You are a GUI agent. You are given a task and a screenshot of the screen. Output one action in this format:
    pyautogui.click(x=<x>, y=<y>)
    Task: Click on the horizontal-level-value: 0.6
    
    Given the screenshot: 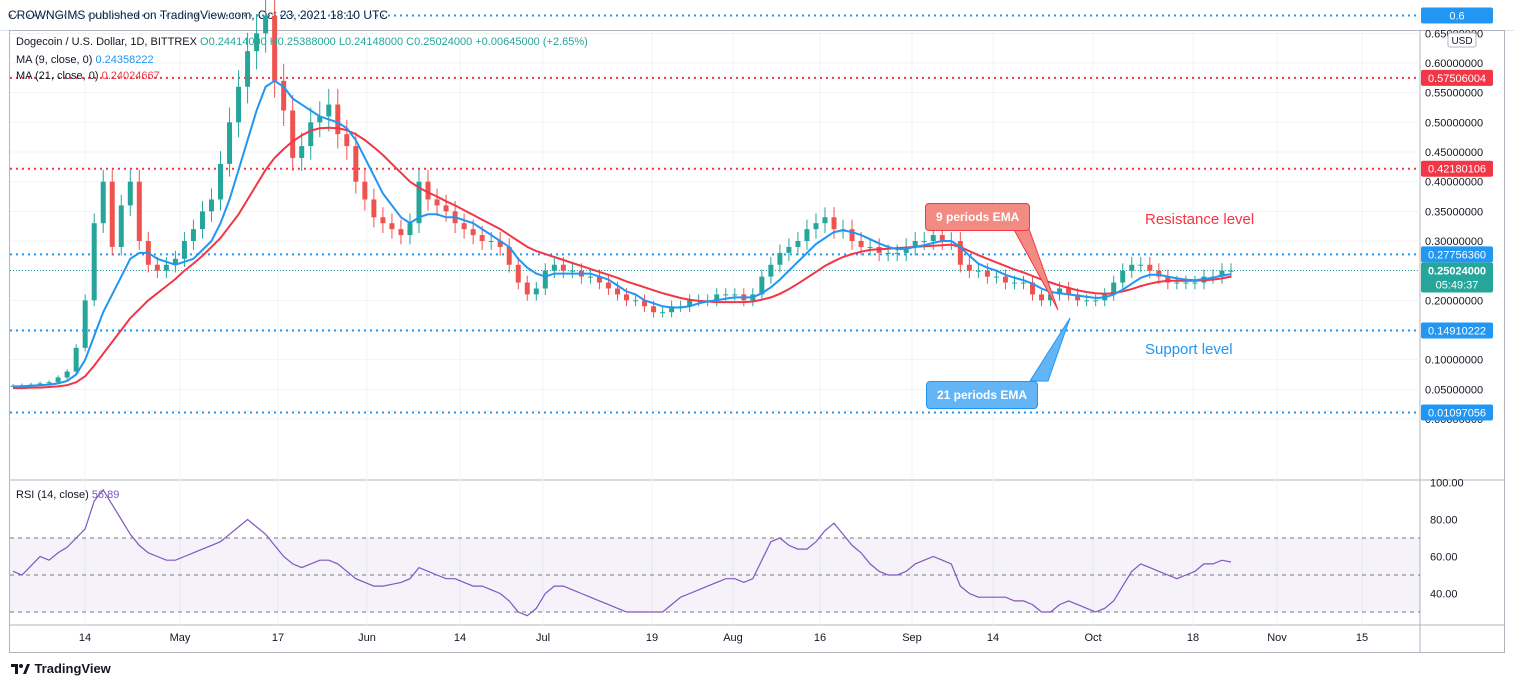 What is the action you would take?
    pyautogui.click(x=1456, y=17)
    